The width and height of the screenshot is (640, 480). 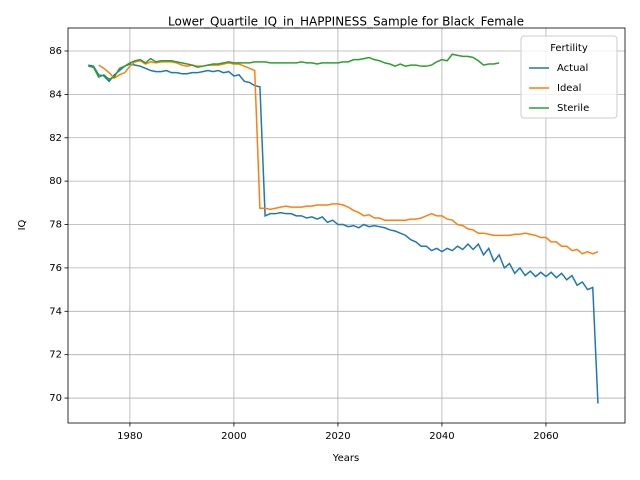 I want to click on y-tick-label: 84, so click(x=55, y=94).